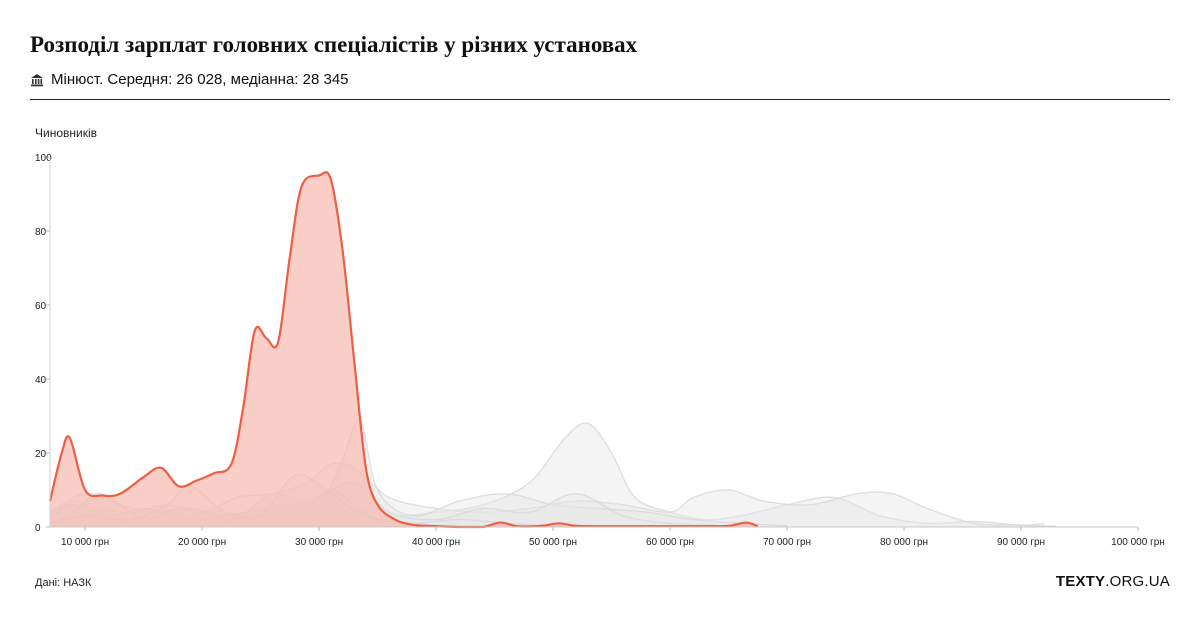  What do you see at coordinates (436, 542) in the screenshot?
I see `x-tick-label: 40 000 грн` at bounding box center [436, 542].